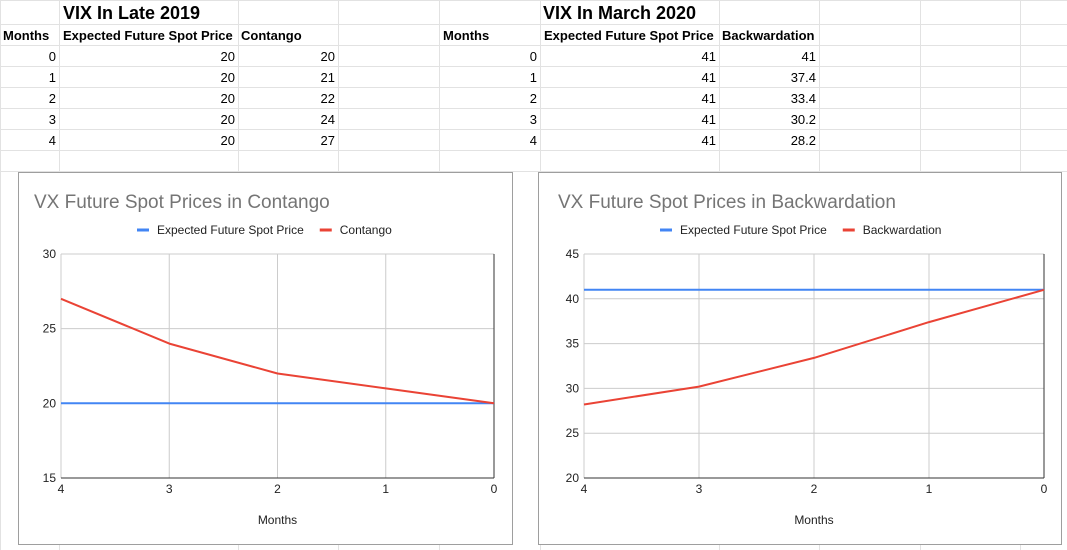 The image size is (1067, 550). Describe the element at coordinates (50, 254) in the screenshot. I see `contango-chart-y-tick: 30` at that location.